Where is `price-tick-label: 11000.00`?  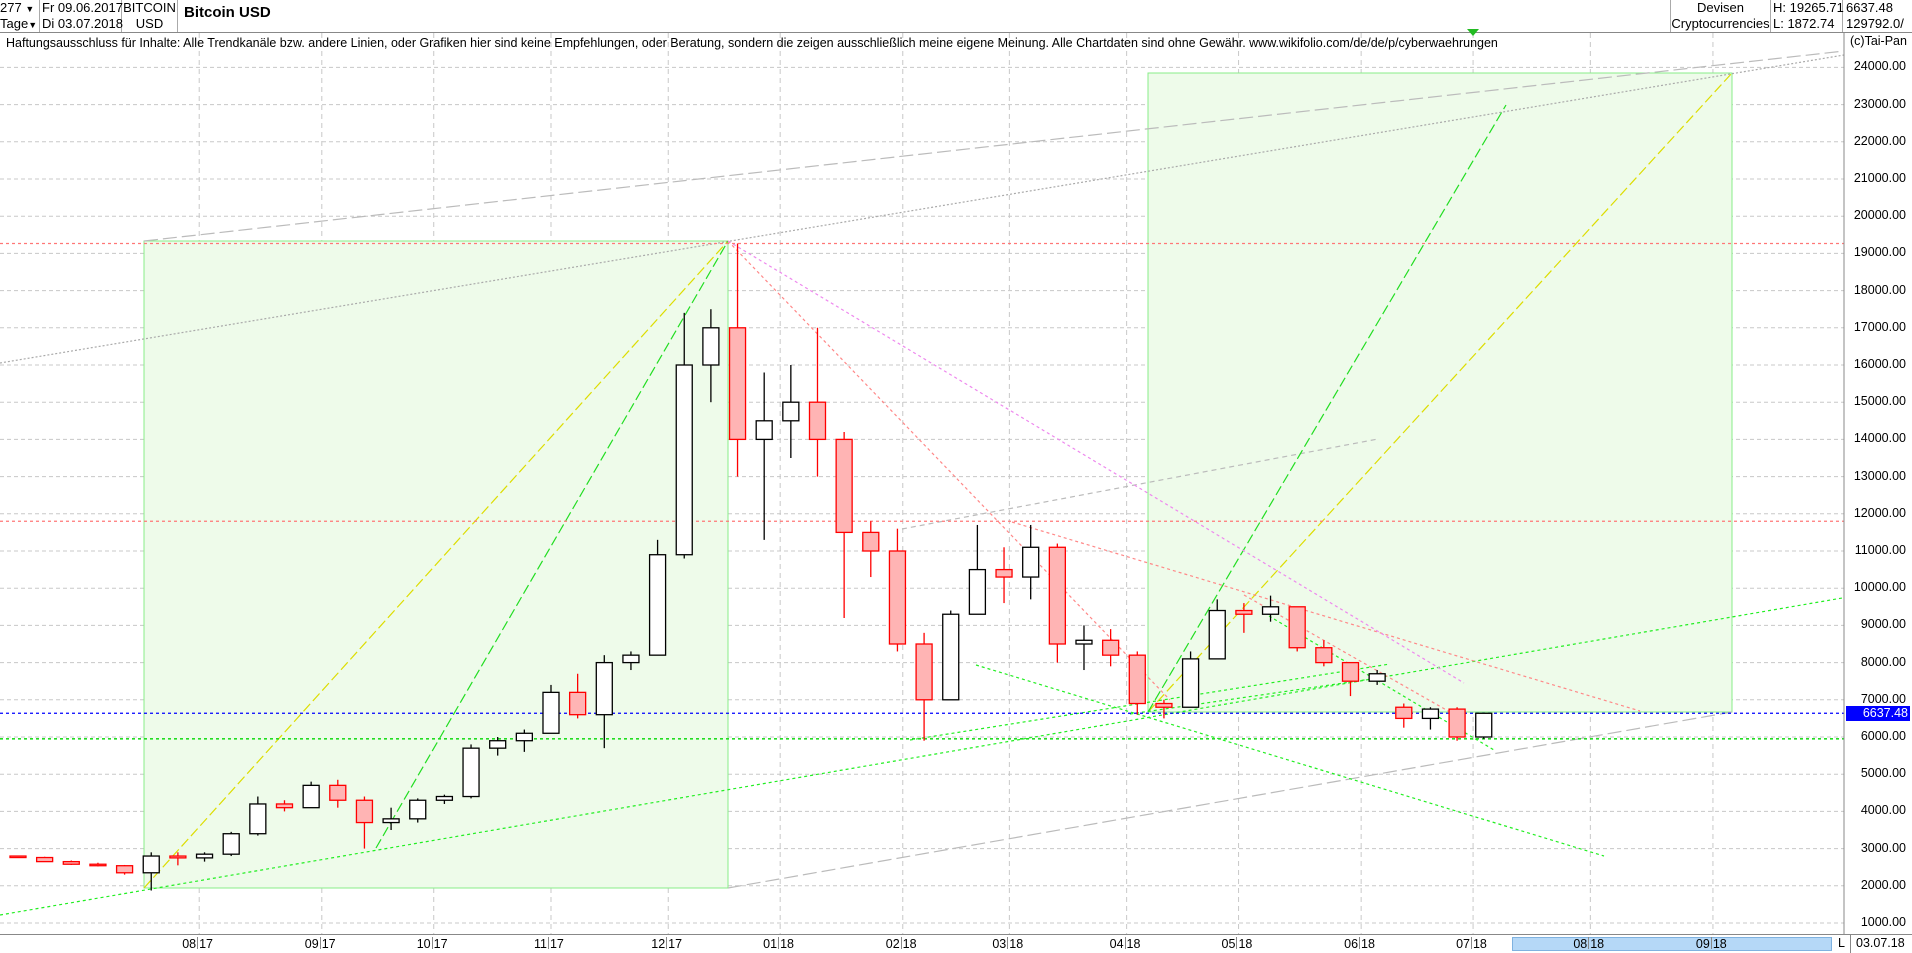
price-tick-label: 11000.00 is located at coordinates (1880, 550).